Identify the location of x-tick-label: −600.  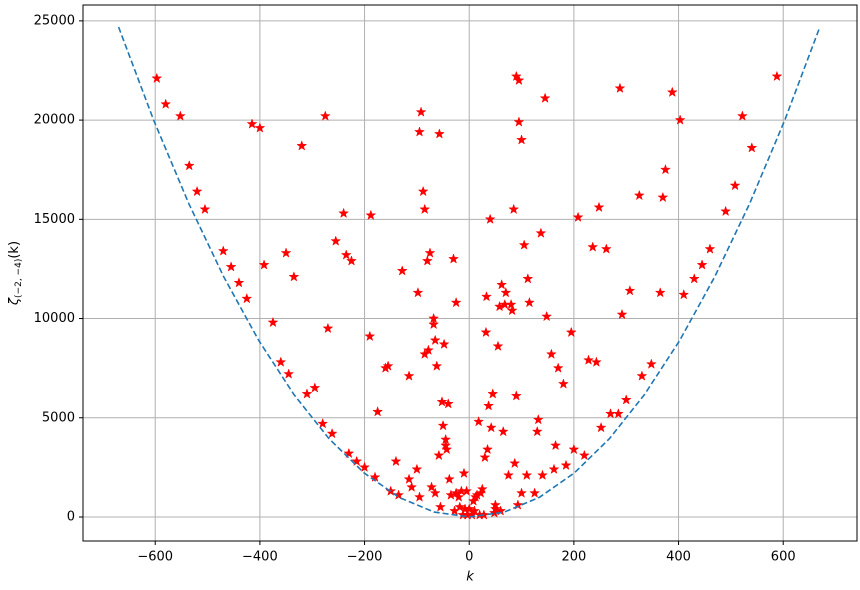
(155, 557).